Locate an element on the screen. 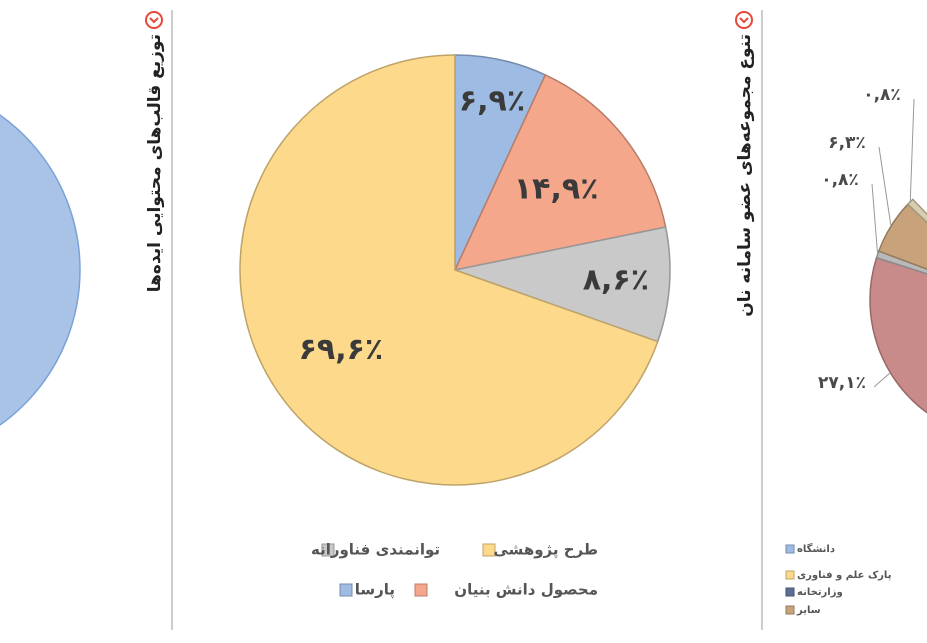 The height and width of the screenshot is (643, 927). legend-label: وزارتخانه is located at coordinates (820, 592).